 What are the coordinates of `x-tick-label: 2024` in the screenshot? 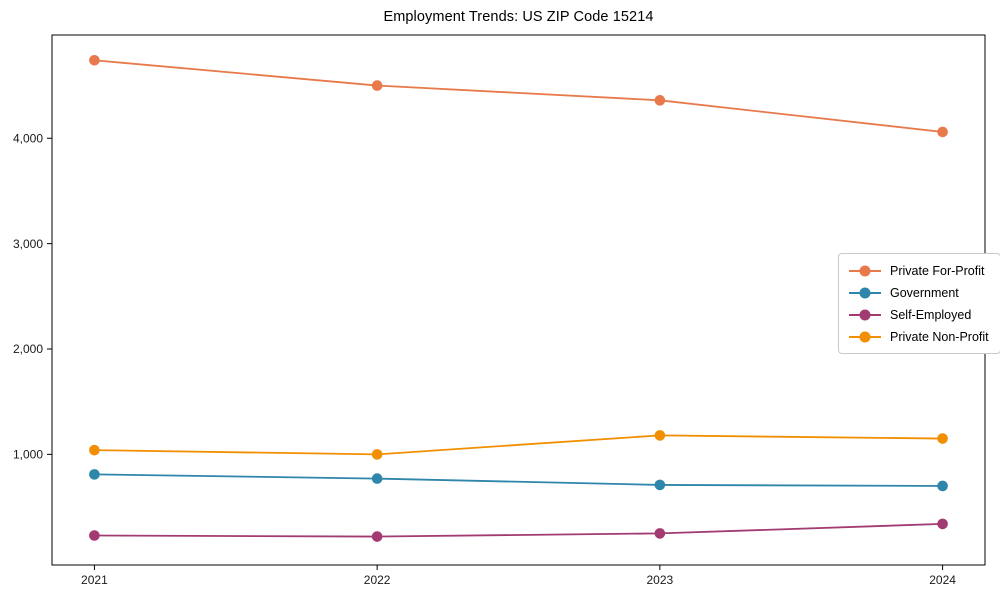 It's located at (942, 580).